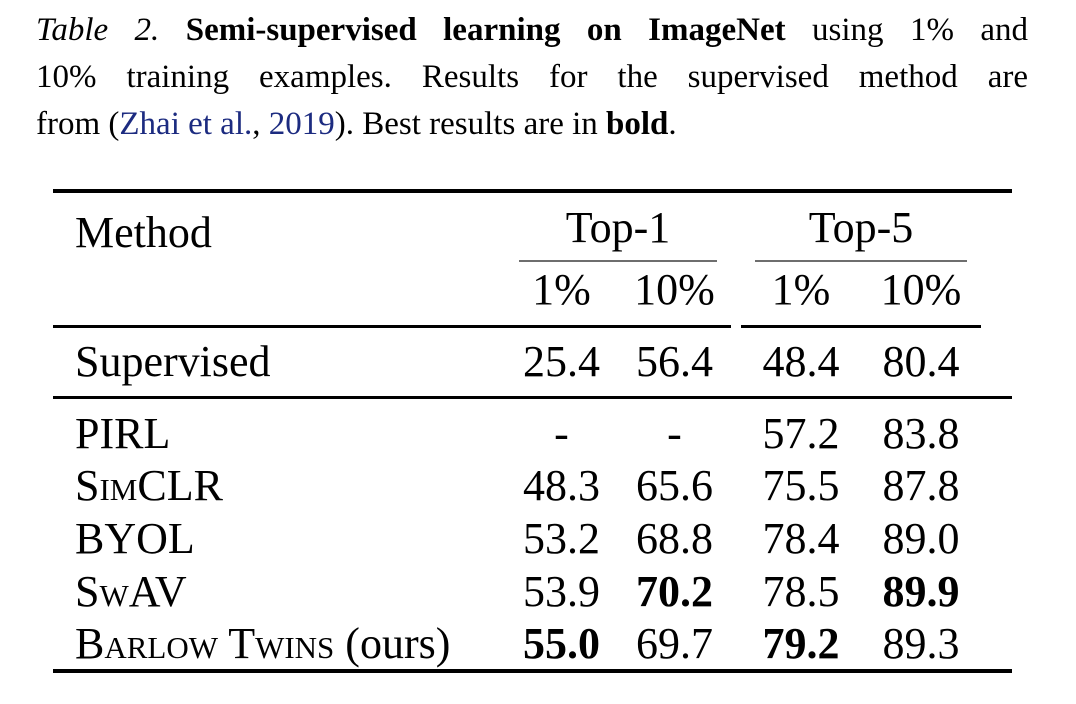 This screenshot has width=1076, height=704. I want to click on value-cell: 53.9, so click(561, 591).